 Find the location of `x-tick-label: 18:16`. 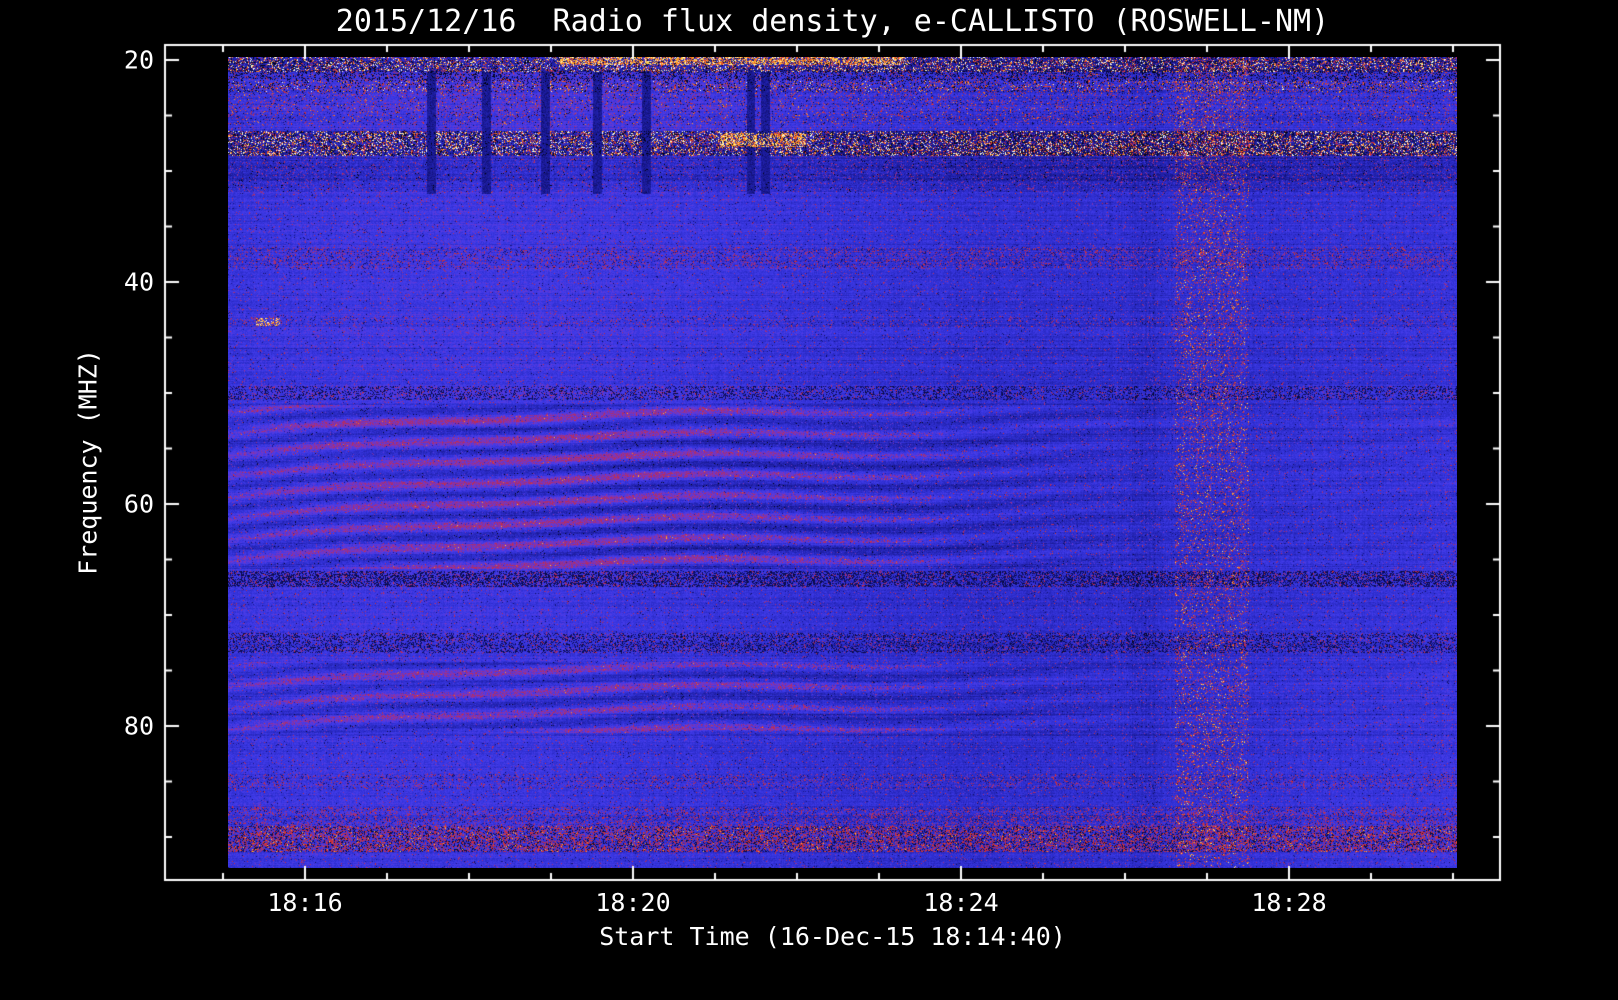

x-tick-label: 18:16 is located at coordinates (305, 902).